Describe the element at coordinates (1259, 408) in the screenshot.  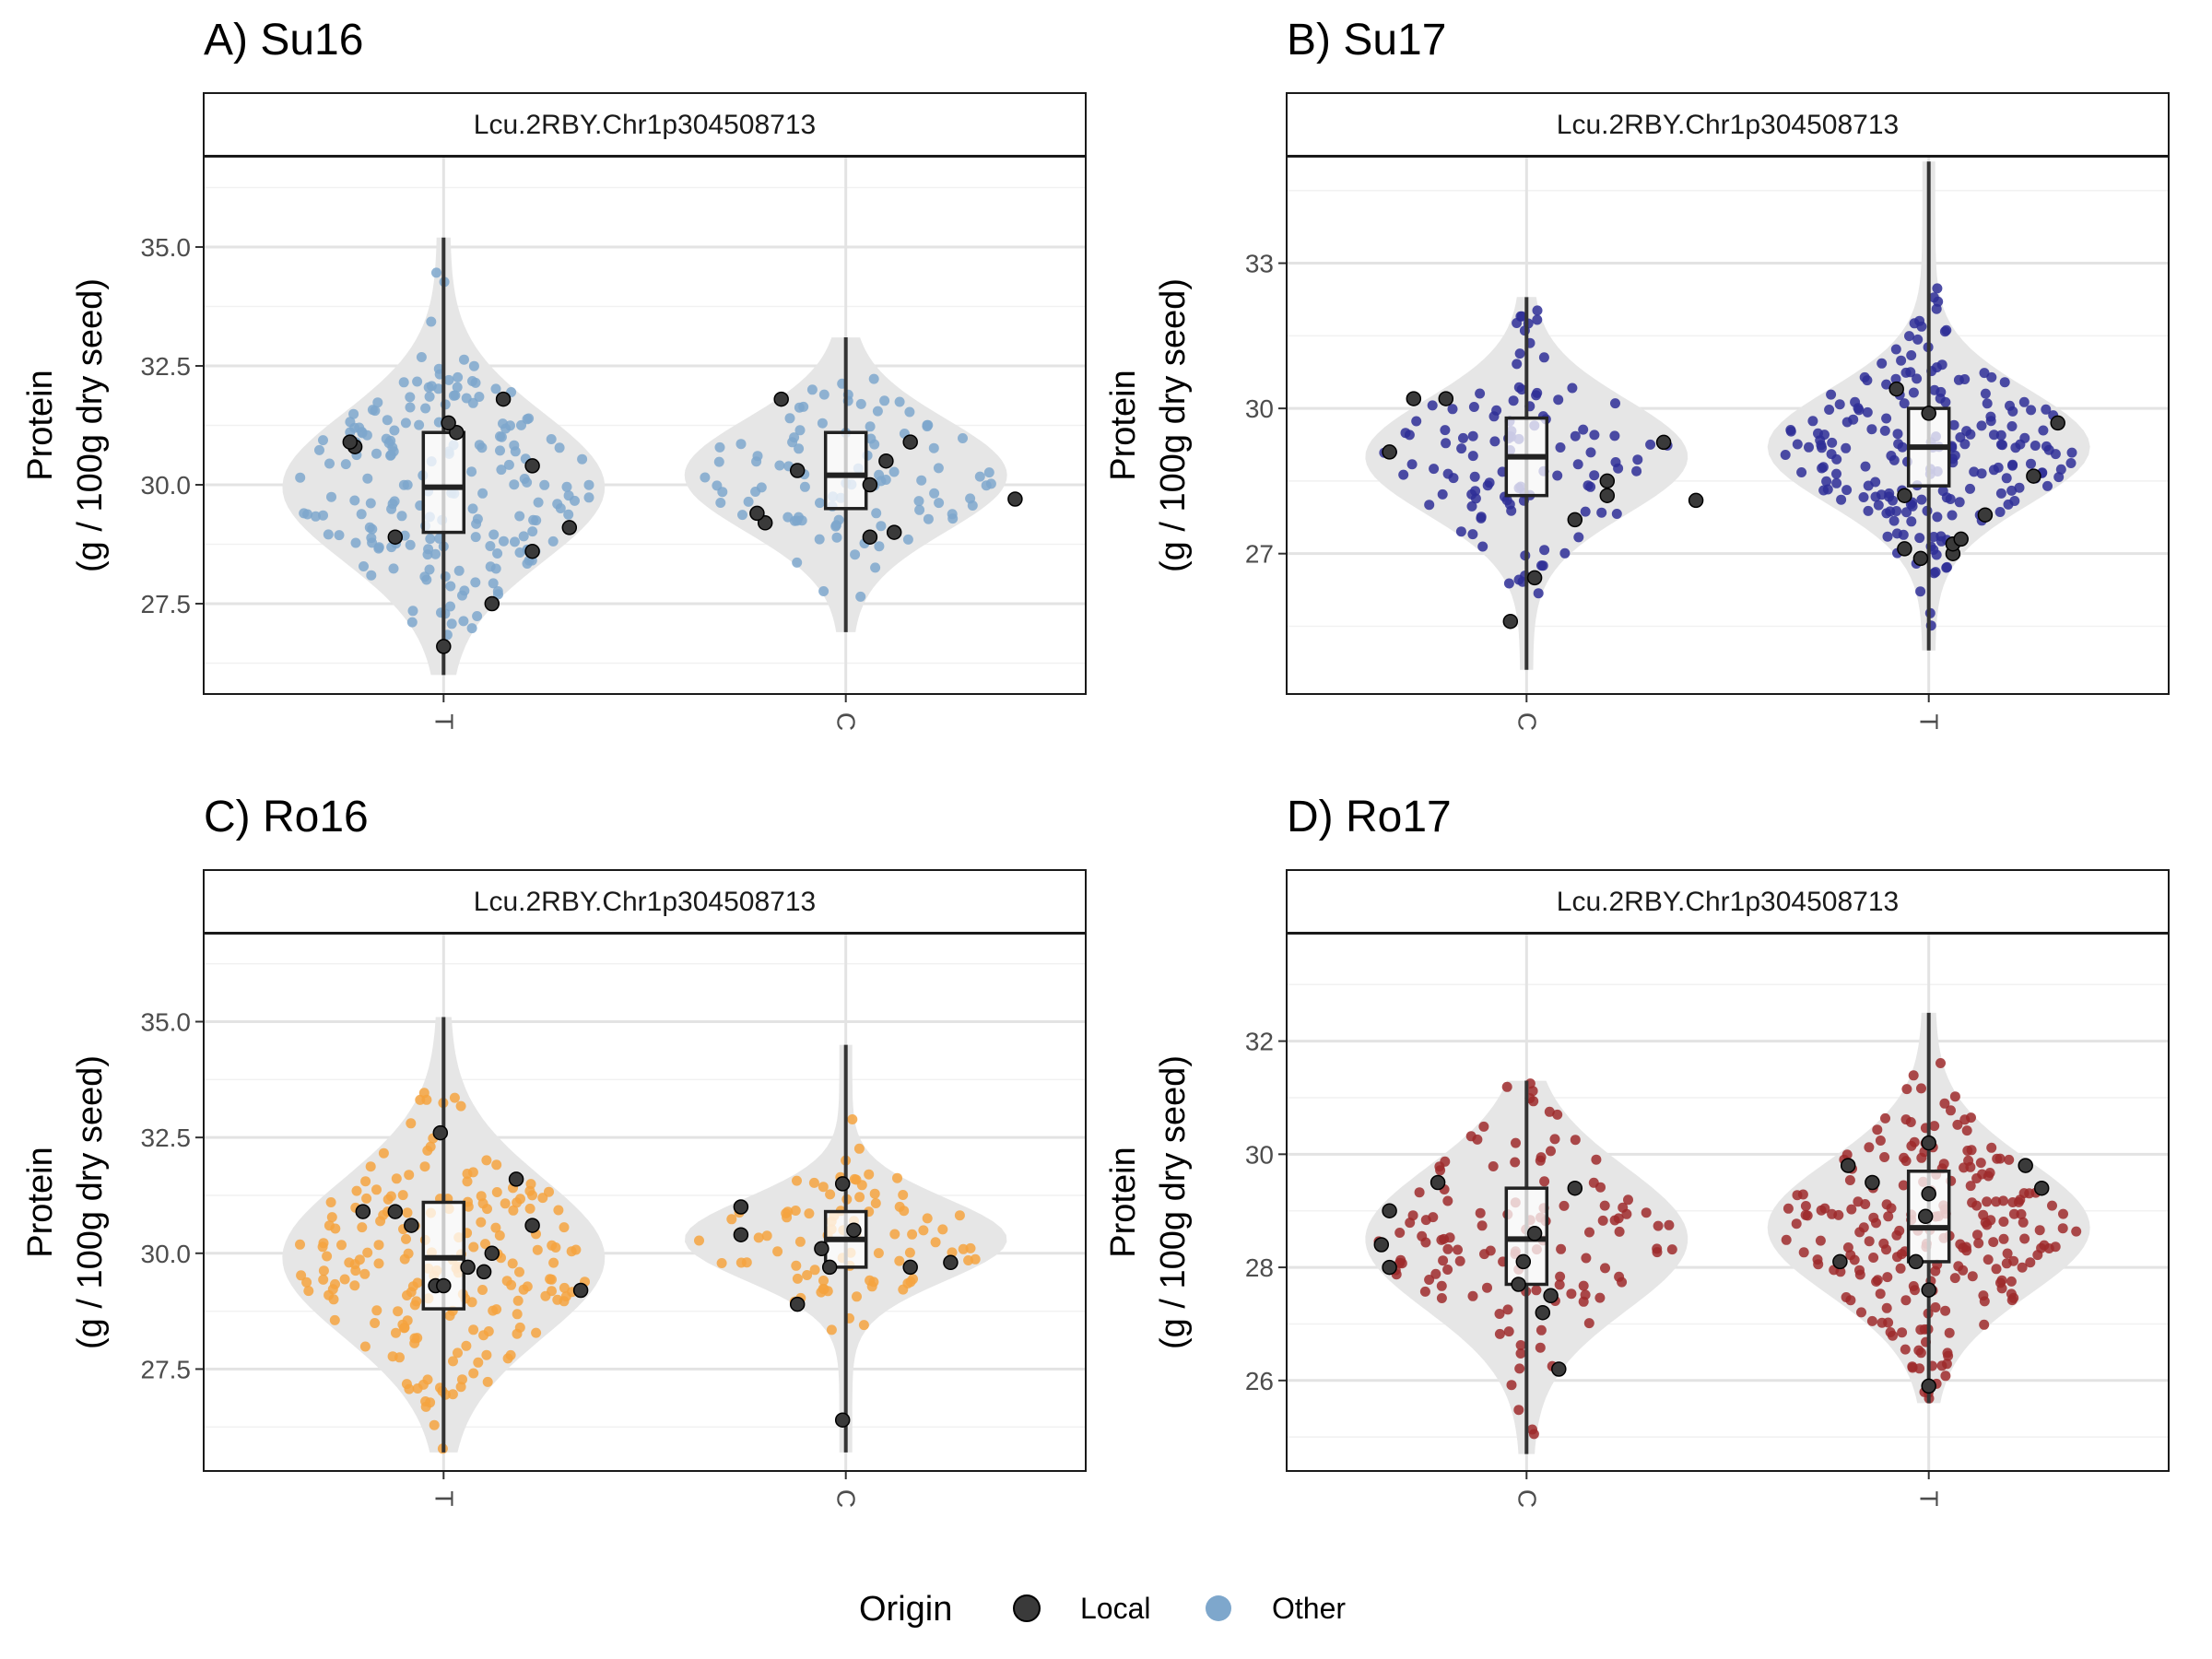
I see `y-tick-label: 30` at that location.